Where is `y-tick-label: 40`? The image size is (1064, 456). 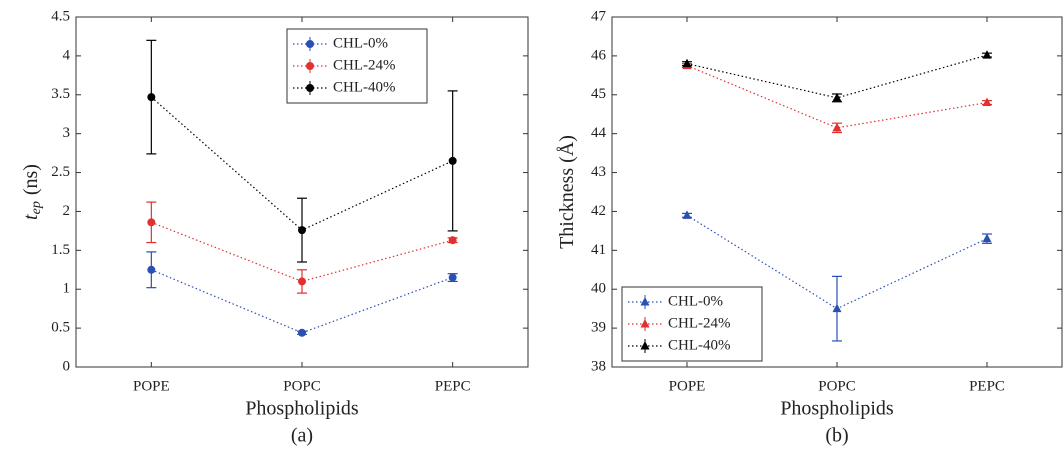 y-tick-label: 40 is located at coordinates (598, 289).